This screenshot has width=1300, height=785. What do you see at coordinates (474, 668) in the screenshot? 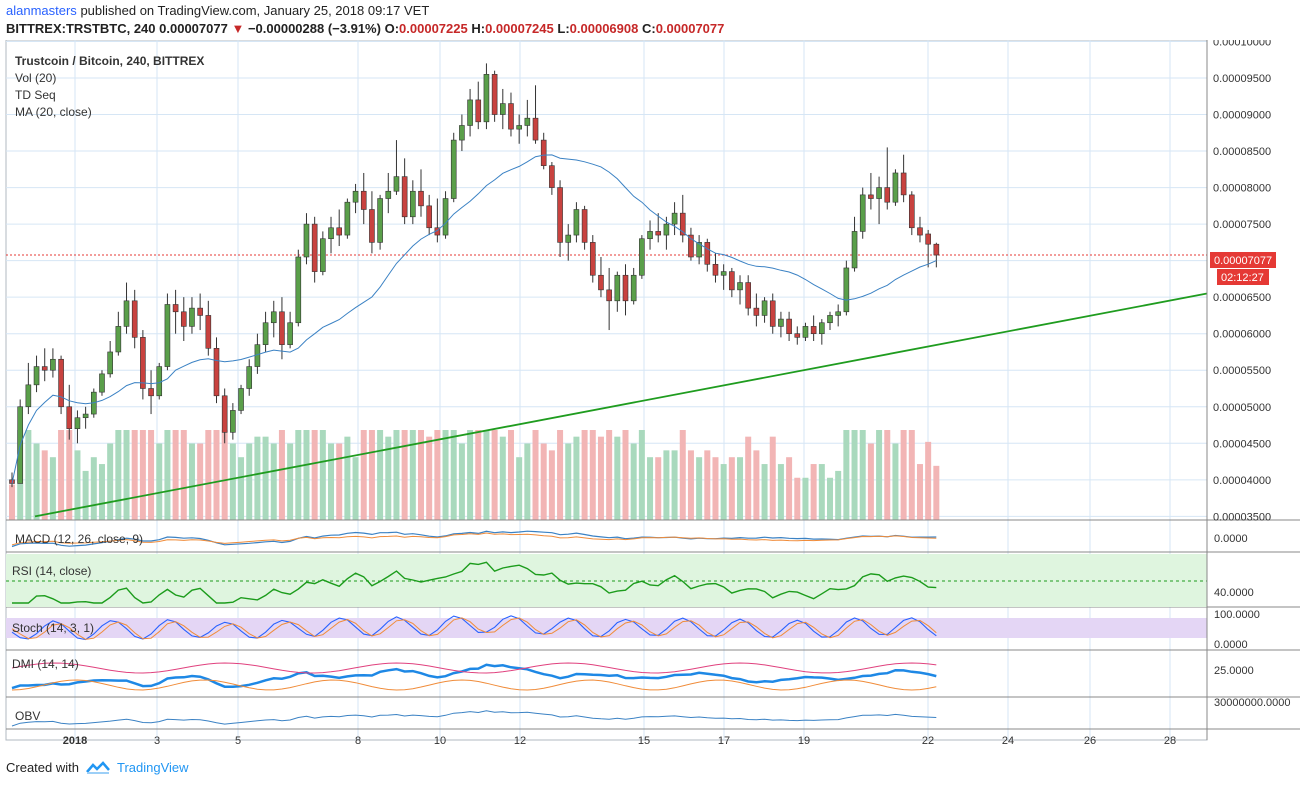
I see `dmi-plus-line` at bounding box center [474, 668].